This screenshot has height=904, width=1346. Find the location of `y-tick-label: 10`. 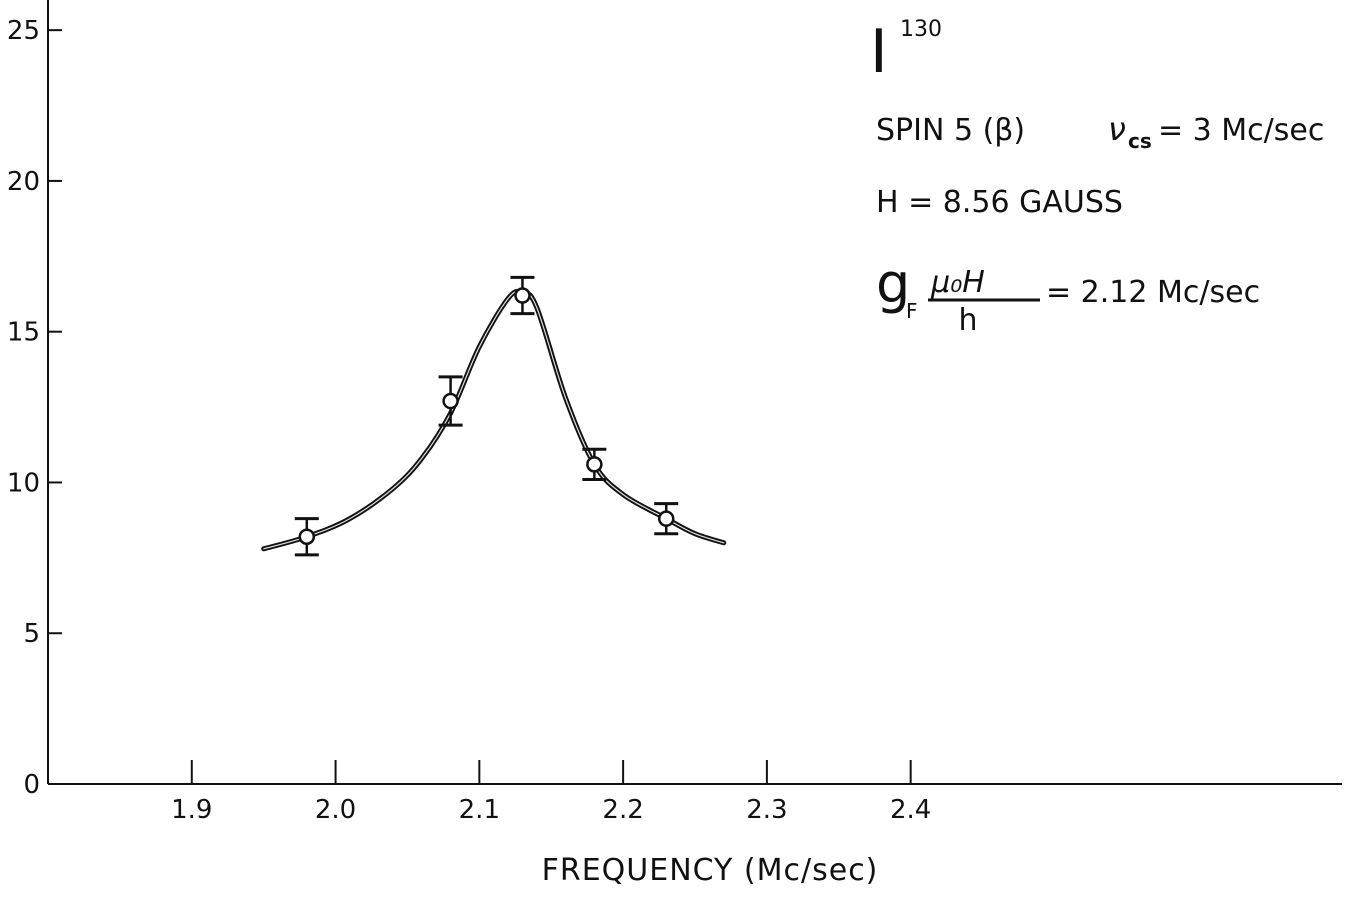

y-tick-label: 10 is located at coordinates (23, 483).